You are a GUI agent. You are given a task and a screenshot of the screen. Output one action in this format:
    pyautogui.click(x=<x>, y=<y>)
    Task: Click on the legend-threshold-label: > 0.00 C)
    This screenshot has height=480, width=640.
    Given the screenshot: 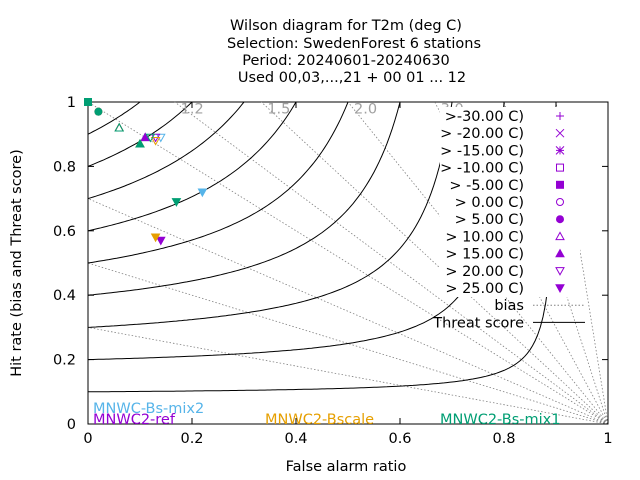 What is the action you would take?
    pyautogui.click(x=489, y=203)
    